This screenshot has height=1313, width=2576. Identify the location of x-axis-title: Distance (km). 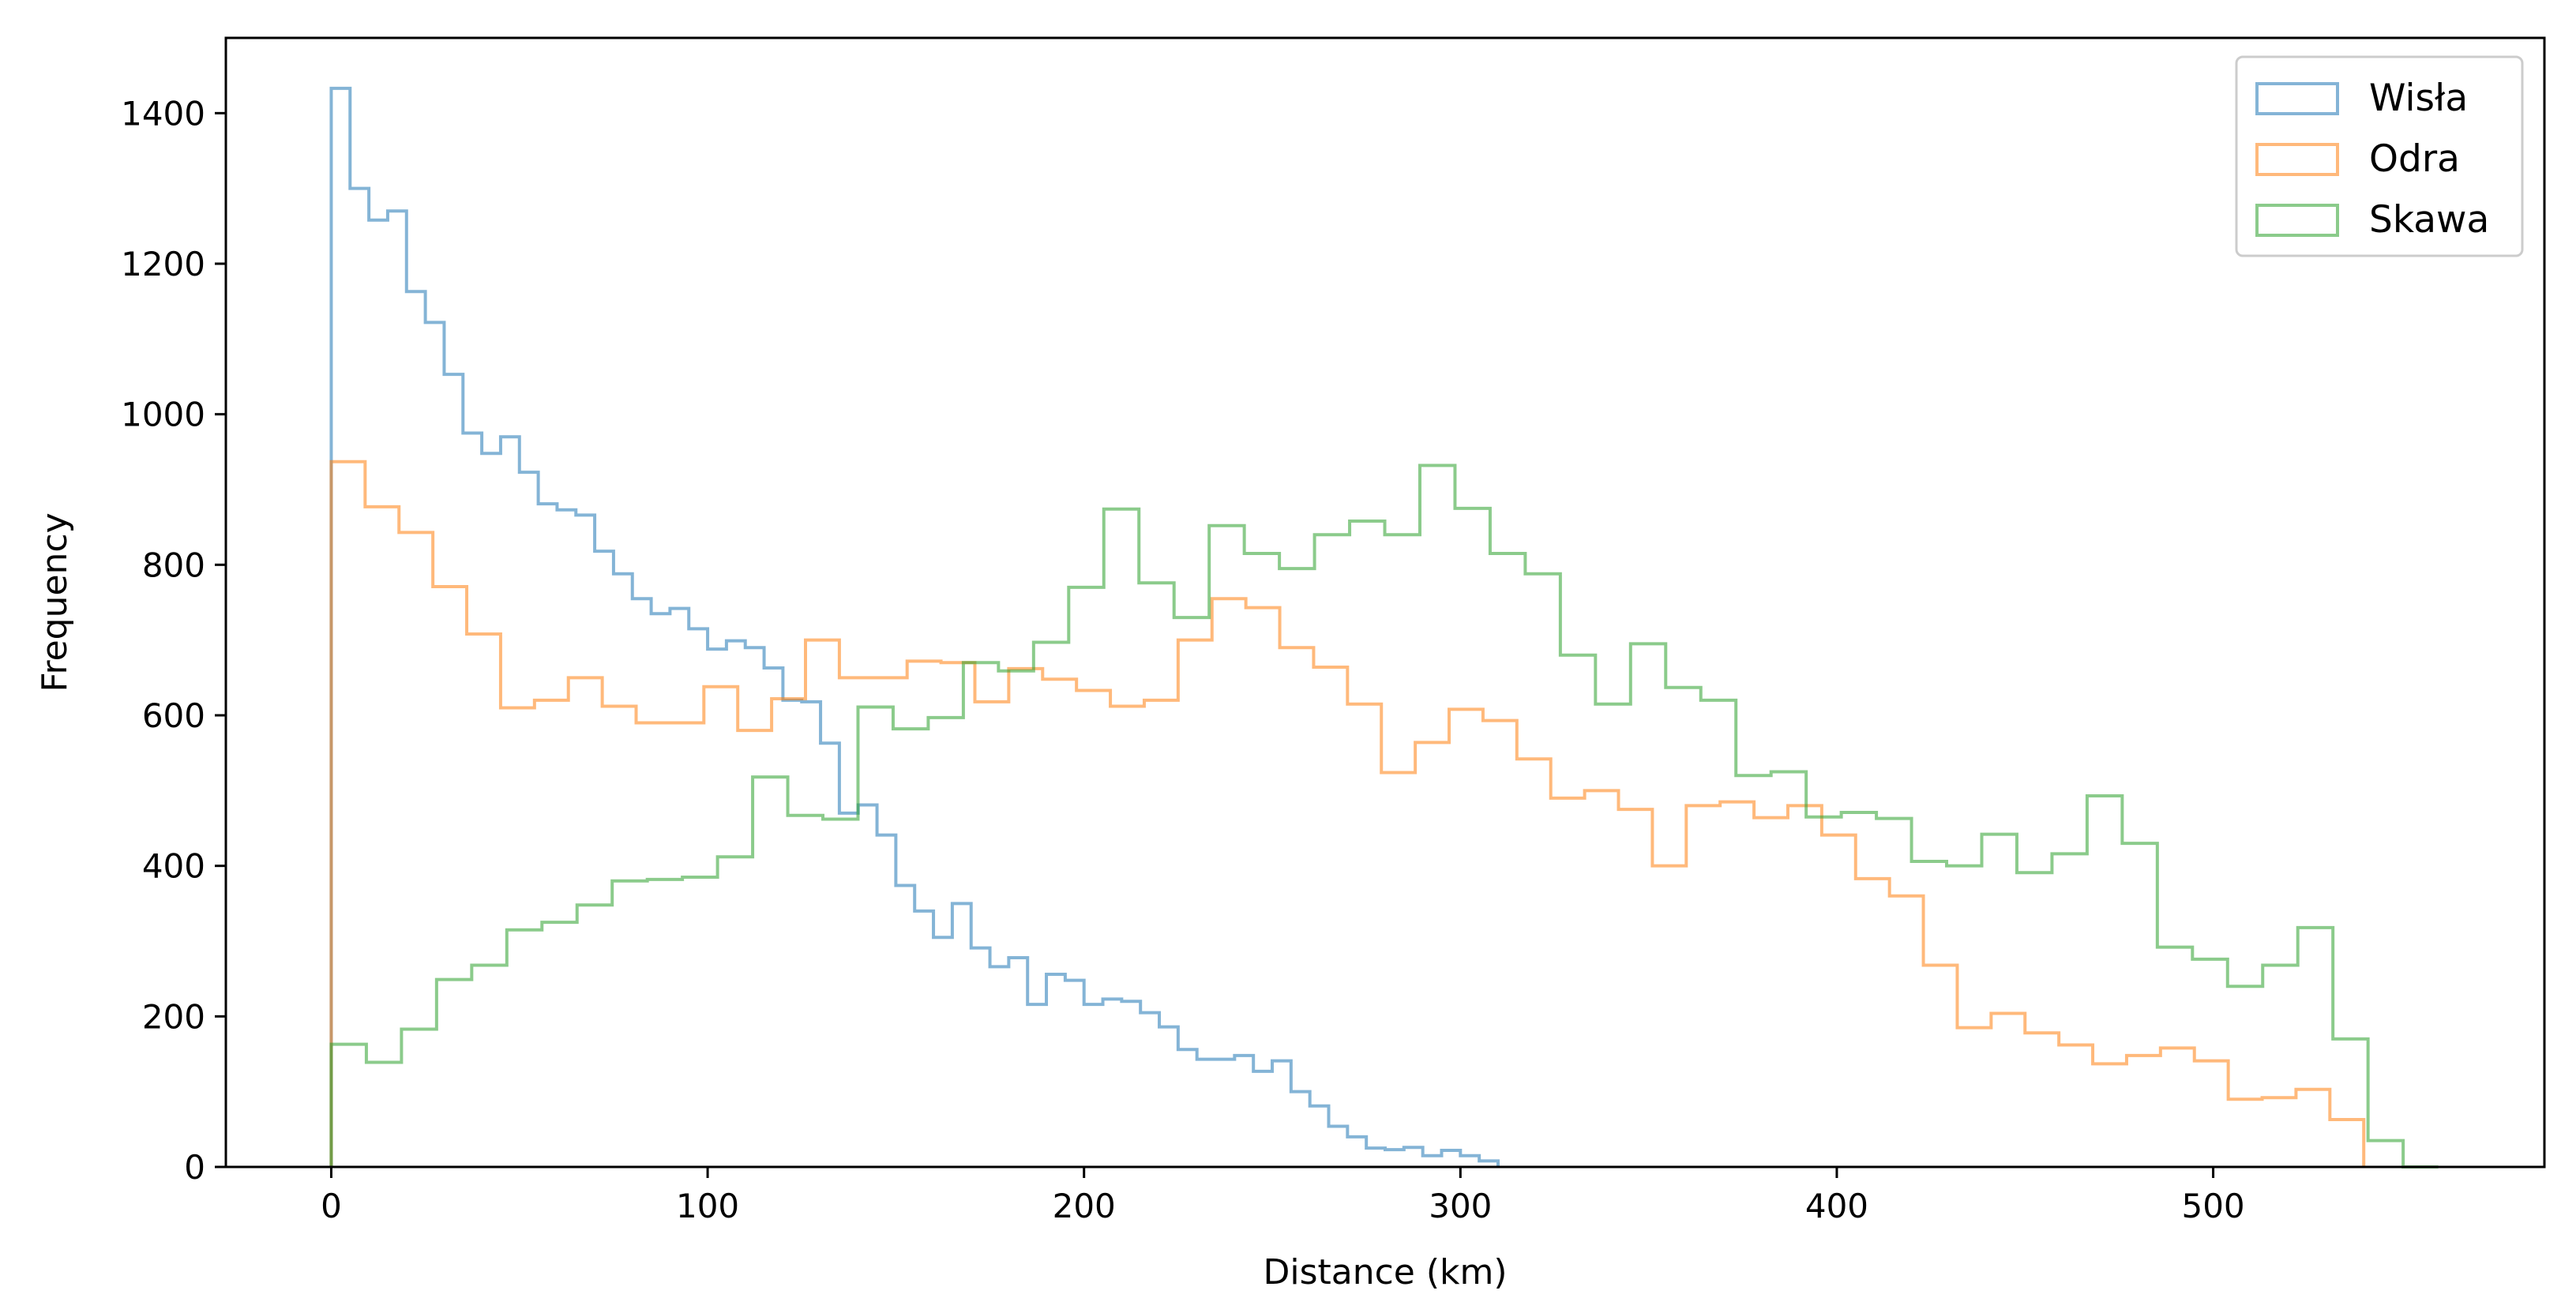
(1385, 1272).